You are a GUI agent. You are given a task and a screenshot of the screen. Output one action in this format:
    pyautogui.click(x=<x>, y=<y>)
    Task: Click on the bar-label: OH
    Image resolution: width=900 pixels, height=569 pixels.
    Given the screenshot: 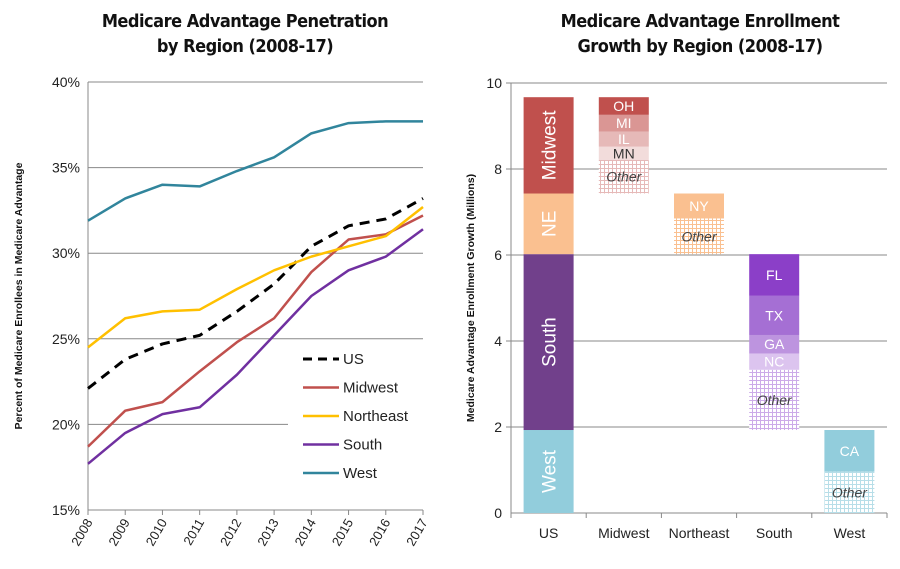 What is the action you would take?
    pyautogui.click(x=623, y=106)
    